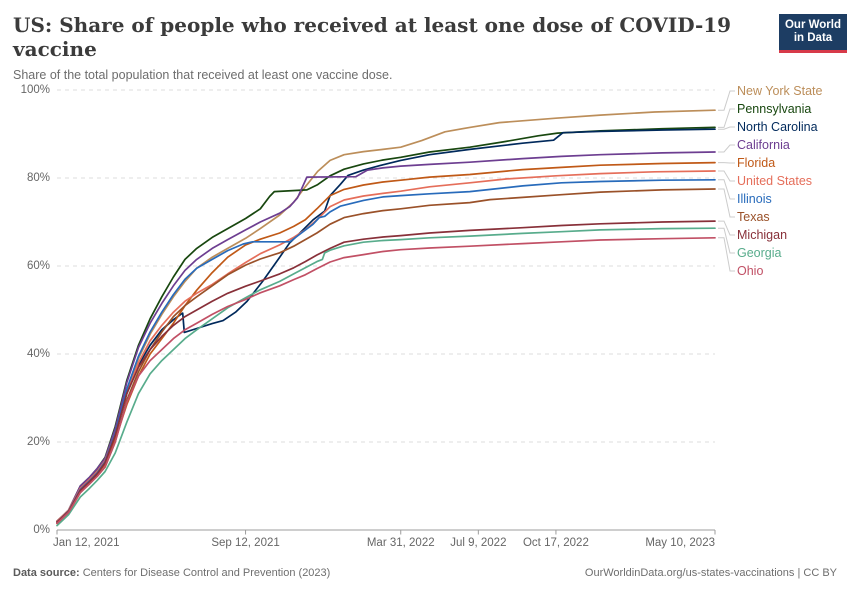 Image resolution: width=850 pixels, height=600 pixels. I want to click on legend-item-illinois: Illinois, so click(754, 199).